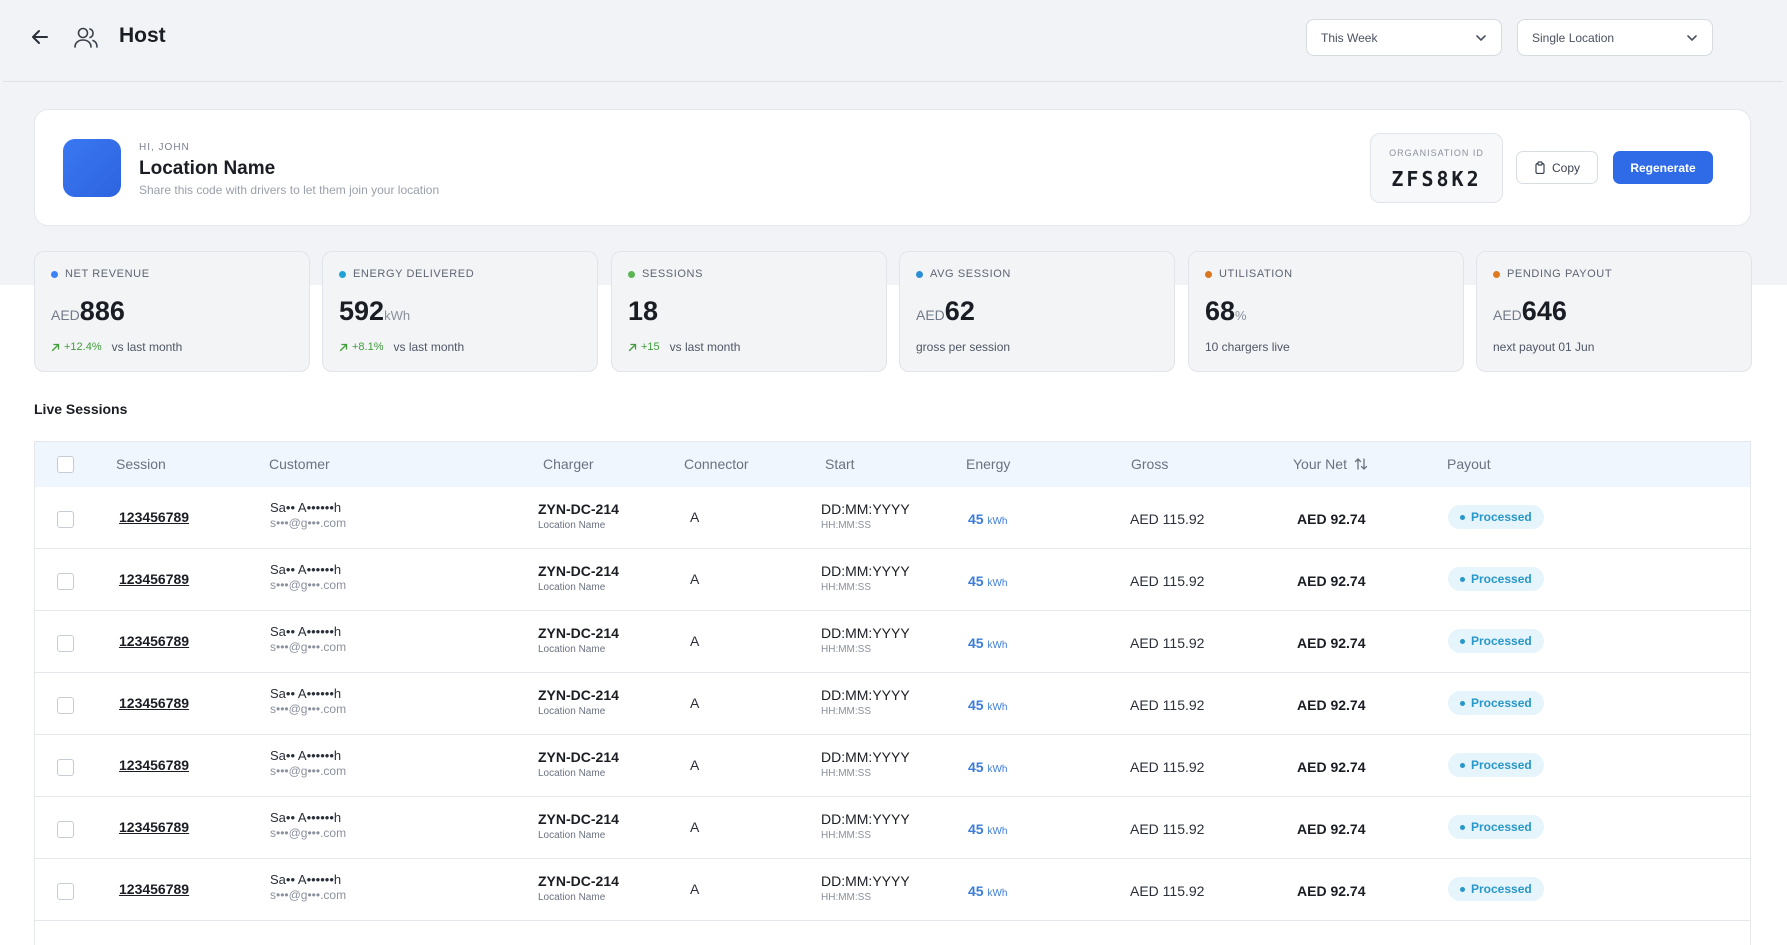  Describe the element at coordinates (141, 464) in the screenshot. I see `column-header-session: Session` at that location.